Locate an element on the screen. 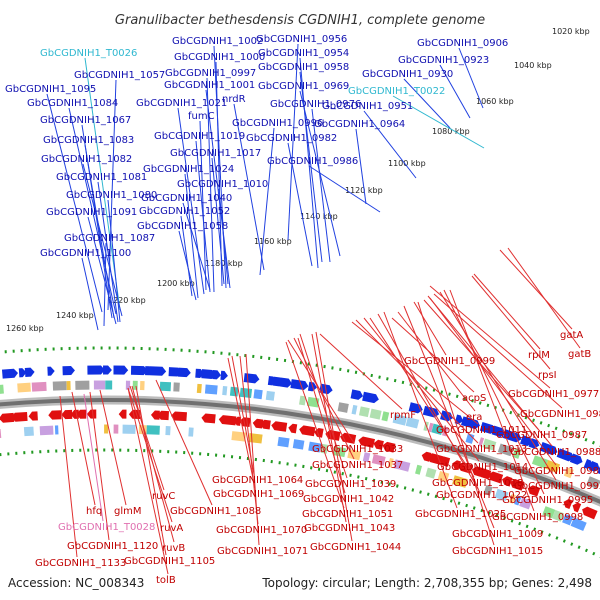  gene-label: GbCGDNIH1_1009 is located at coordinates (497, 534).